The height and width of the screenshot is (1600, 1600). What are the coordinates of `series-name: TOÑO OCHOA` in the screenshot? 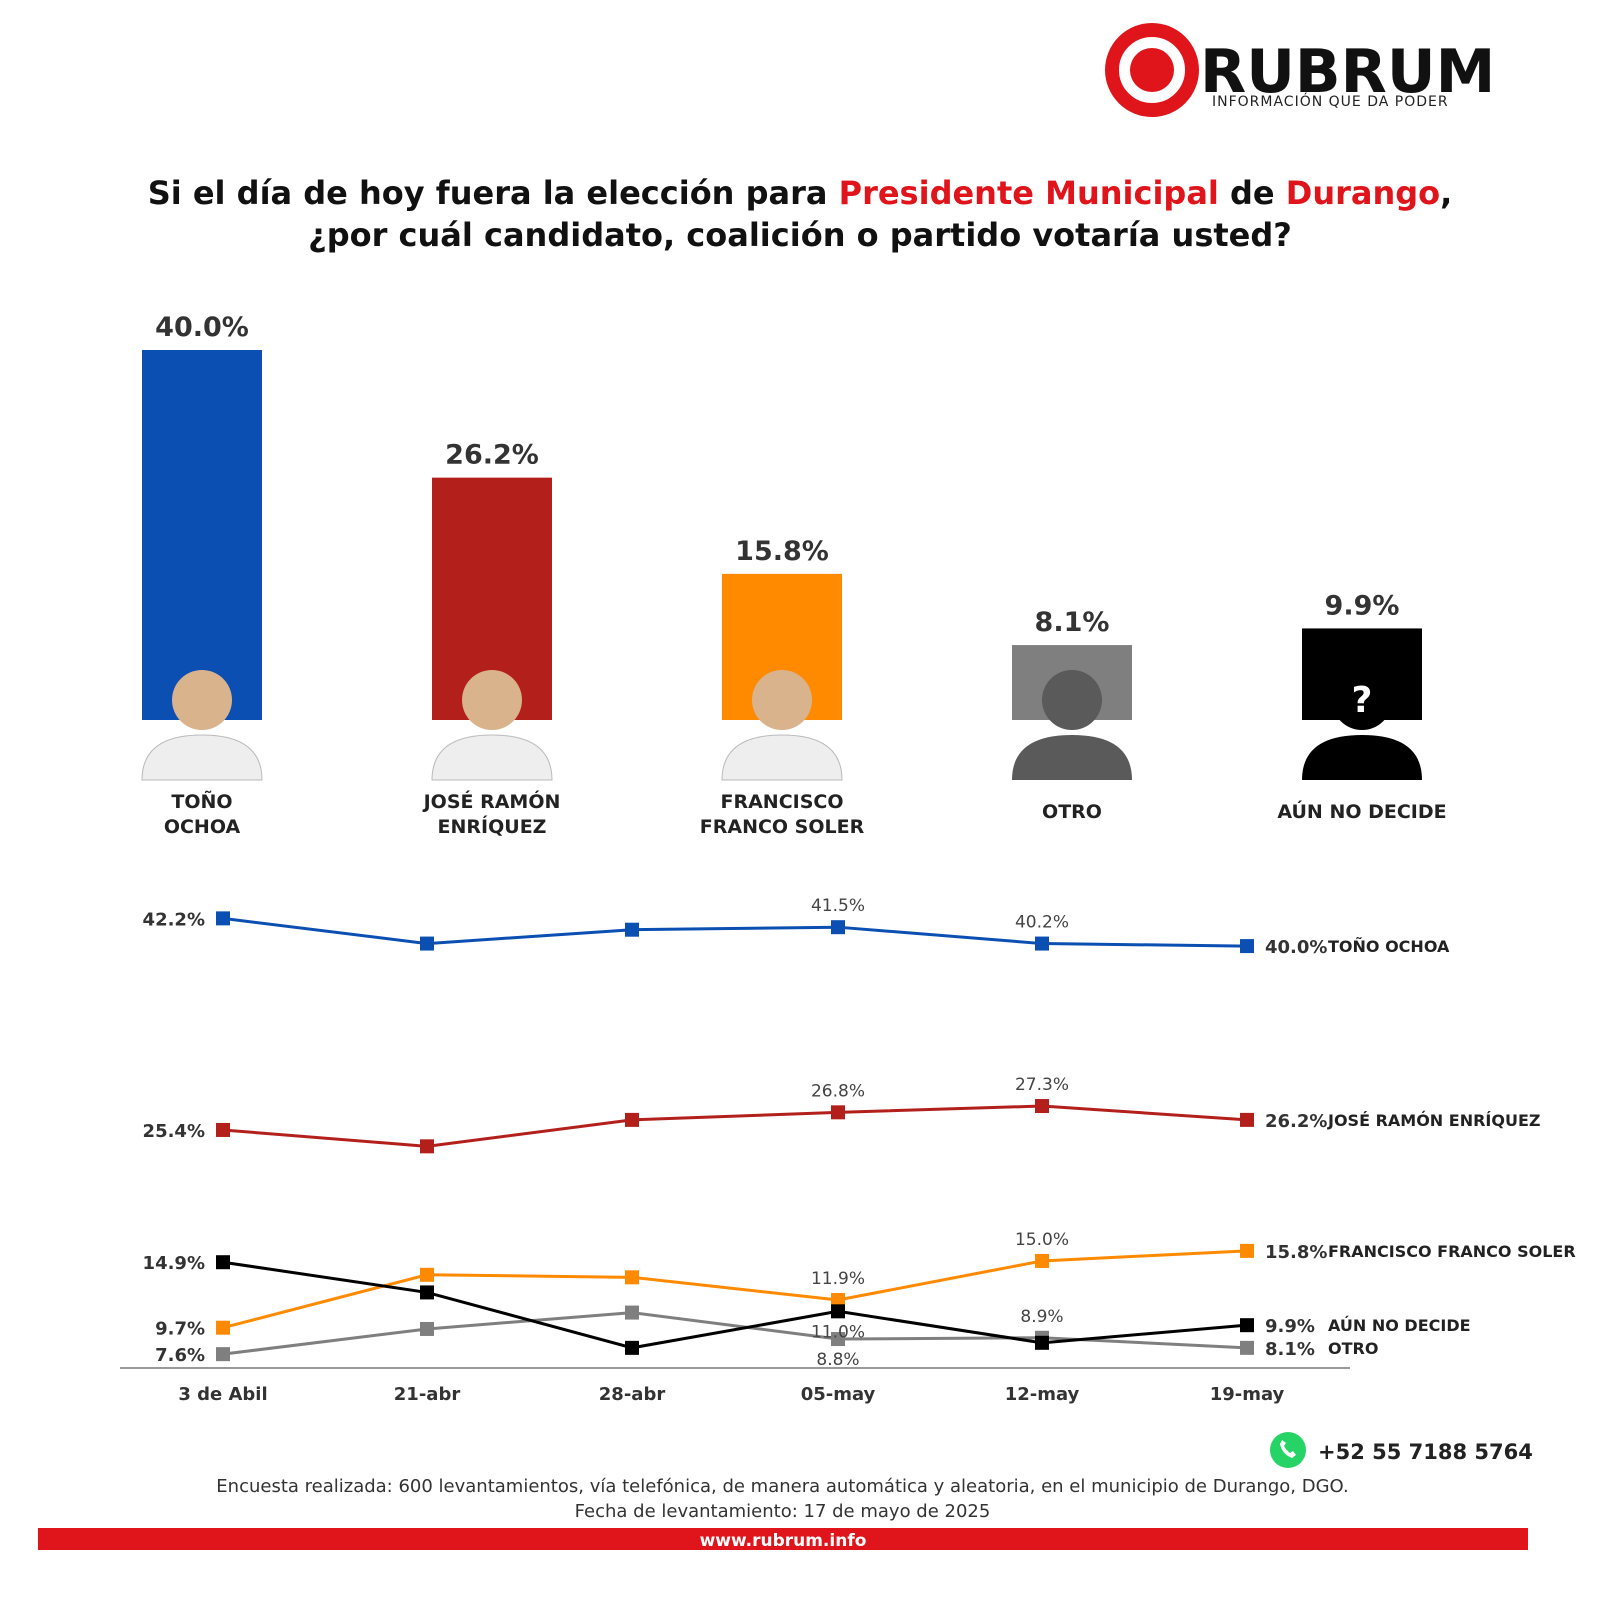 It's located at (1389, 946).